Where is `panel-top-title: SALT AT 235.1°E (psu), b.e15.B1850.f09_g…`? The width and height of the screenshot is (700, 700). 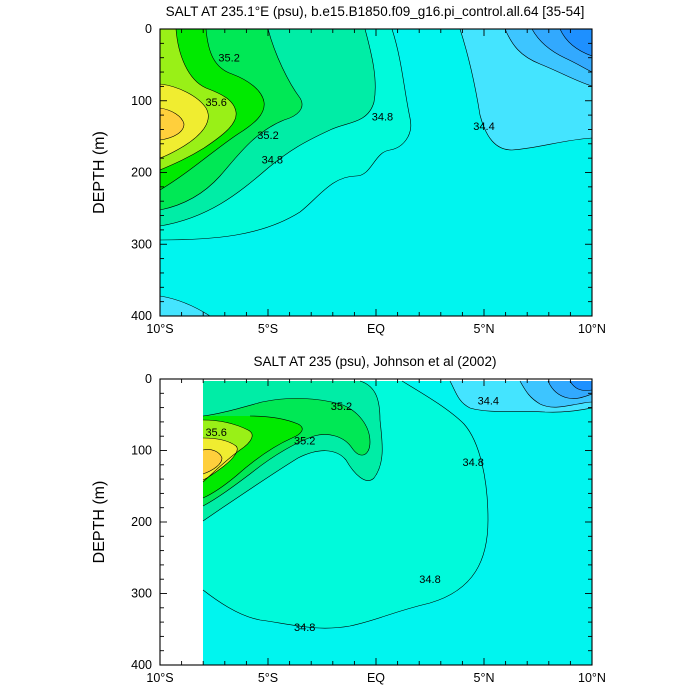
panel-top-title: SALT AT 235.1°E (psu), b.e15.B1850.f09_g… is located at coordinates (375, 11).